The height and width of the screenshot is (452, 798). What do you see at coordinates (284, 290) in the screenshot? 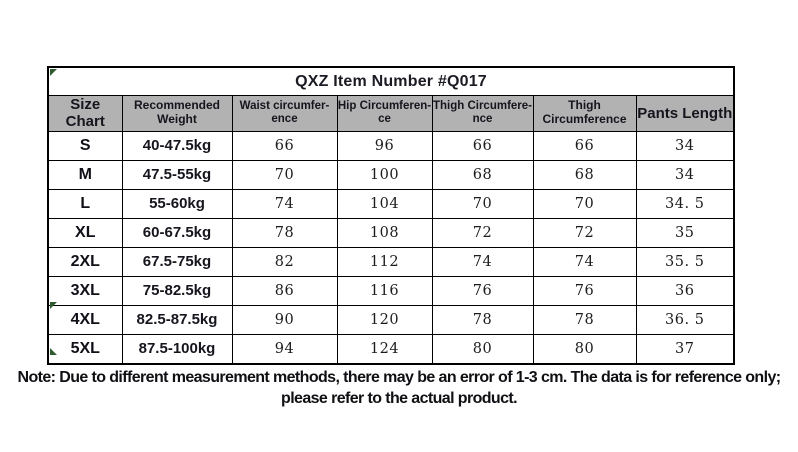
I see `waist-cell: 86` at bounding box center [284, 290].